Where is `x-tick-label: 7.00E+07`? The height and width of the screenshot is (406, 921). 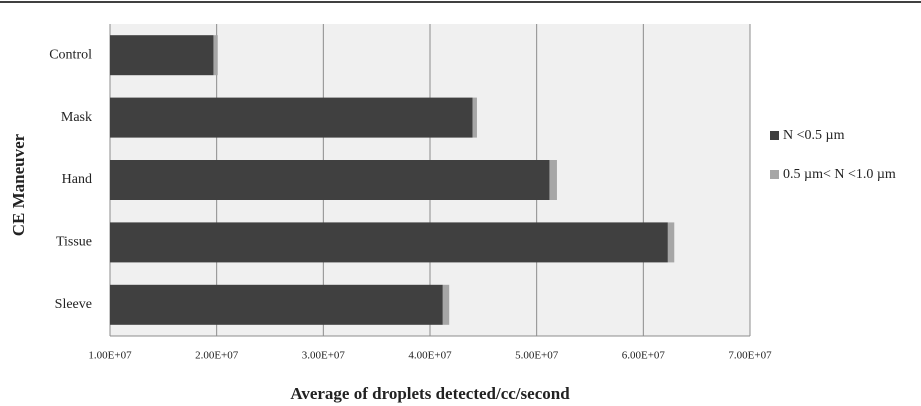 x-tick-label: 7.00E+07 is located at coordinates (750, 356).